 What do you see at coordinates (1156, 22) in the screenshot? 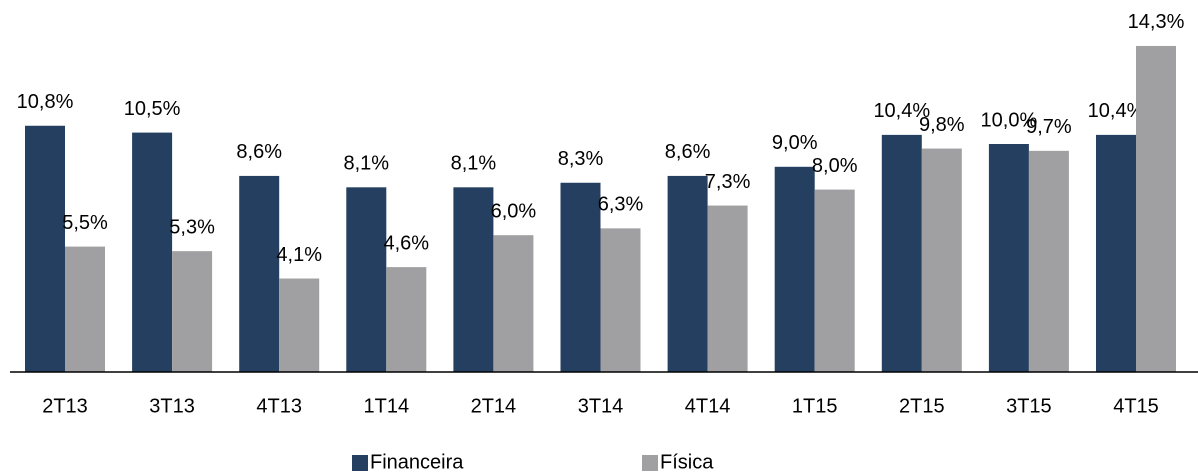
I see `data-label: 14,3%` at bounding box center [1156, 22].